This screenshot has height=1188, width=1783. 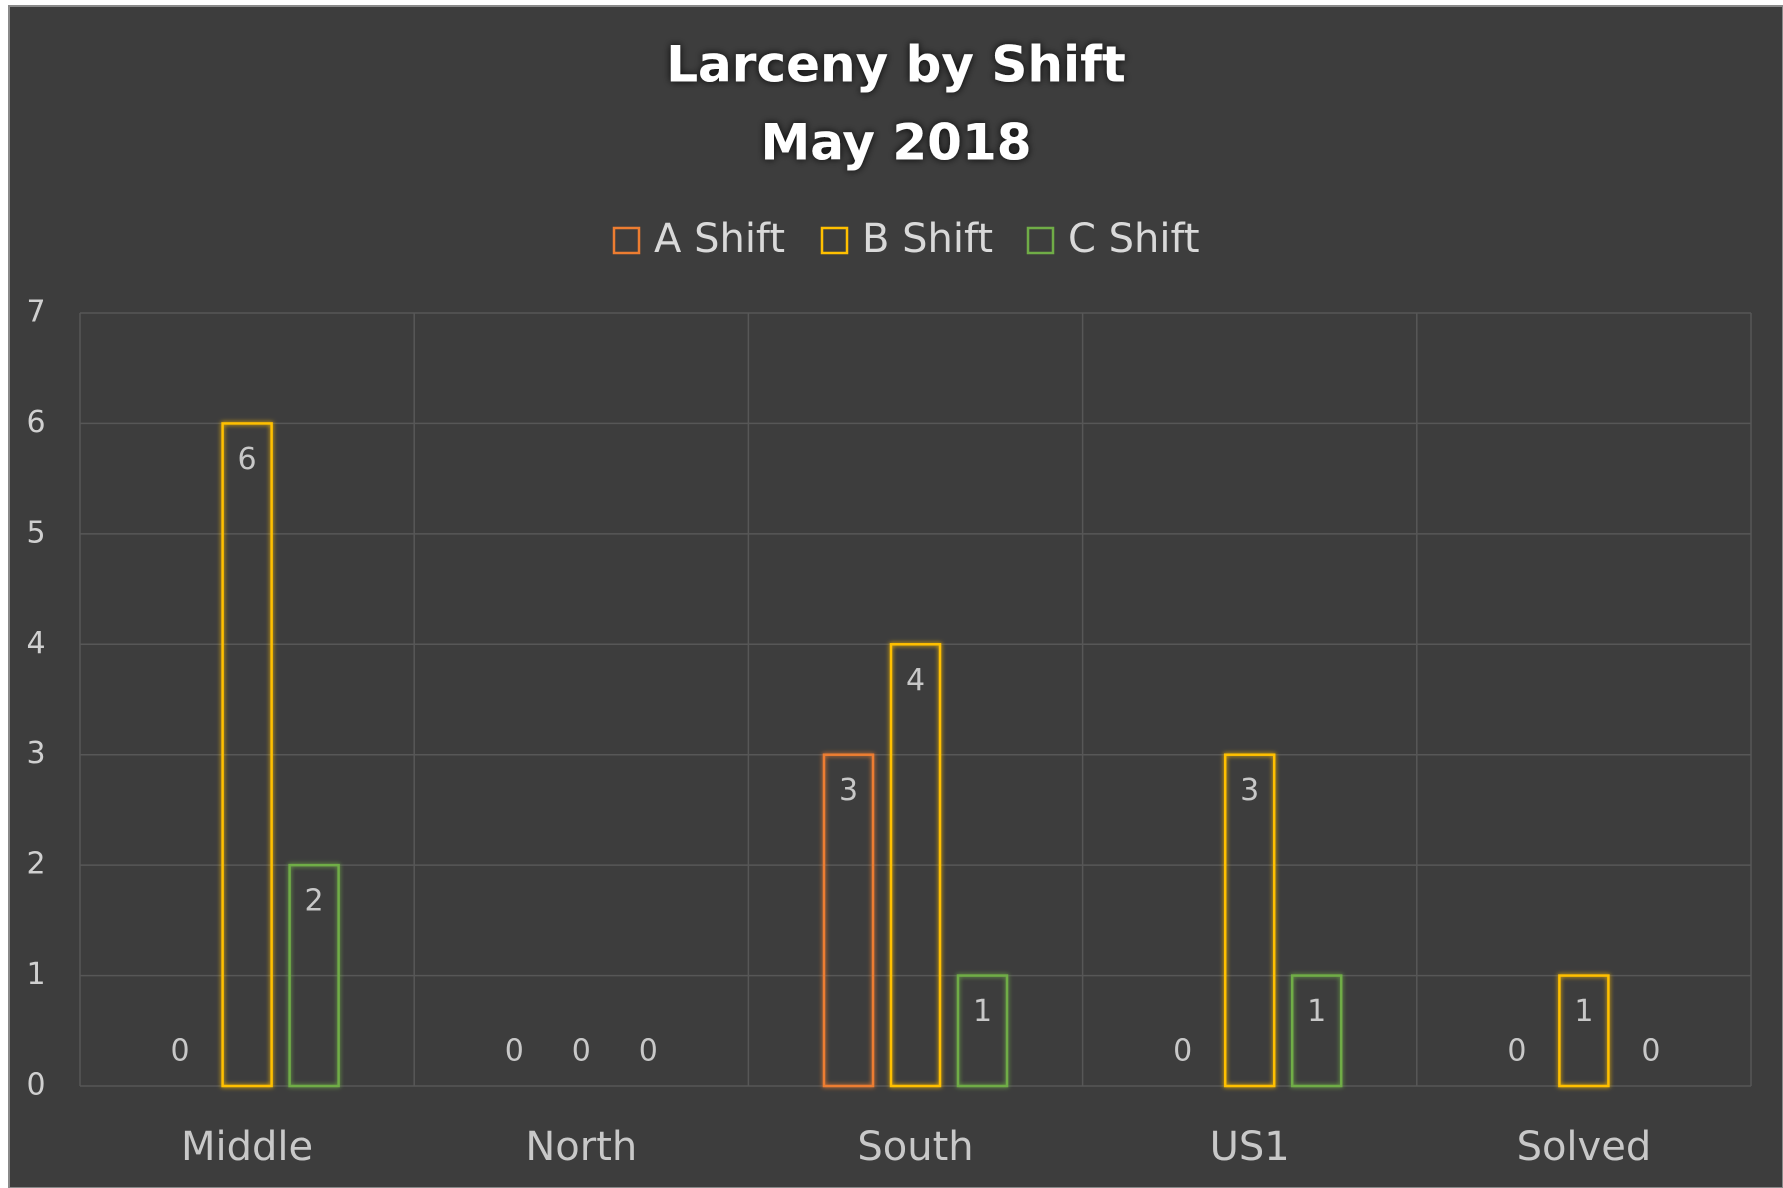 I want to click on y-tick-label: 3, so click(x=35, y=753).